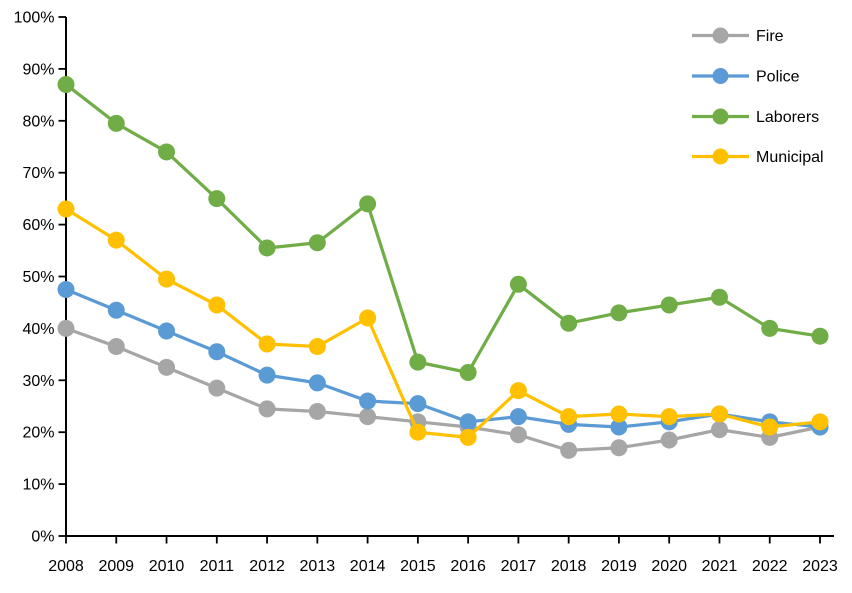  What do you see at coordinates (368, 204) in the screenshot?
I see `data-point-laborers-2014` at bounding box center [368, 204].